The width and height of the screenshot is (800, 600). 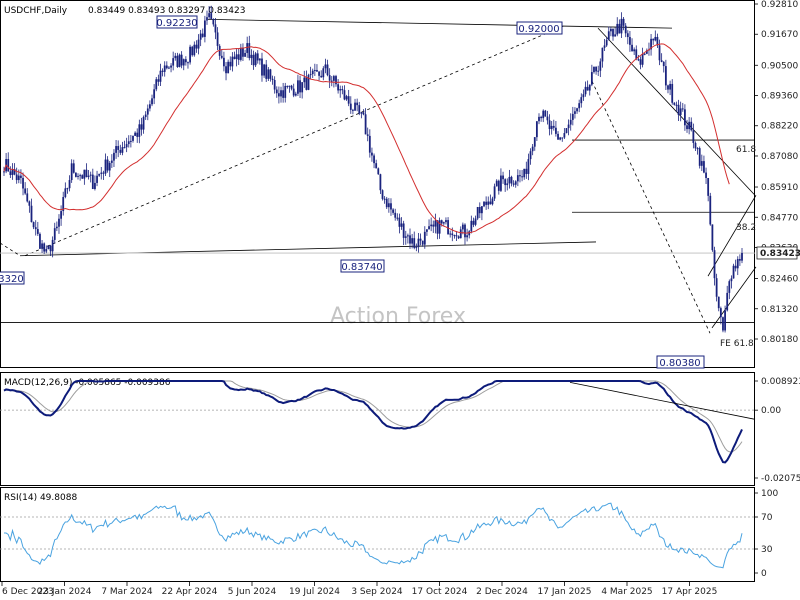 I want to click on date-tick-label: 23 Jan 2024, so click(x=65, y=592).